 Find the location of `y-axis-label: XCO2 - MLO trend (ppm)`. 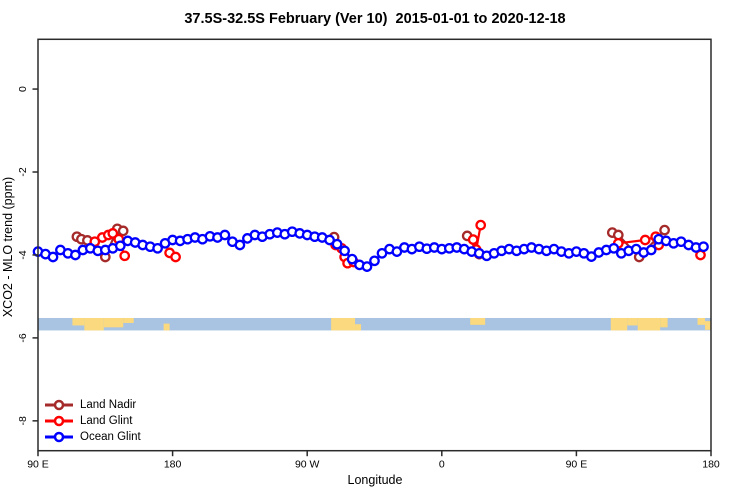

y-axis-label: XCO2 - MLO trend (ppm) is located at coordinates (8, 247).